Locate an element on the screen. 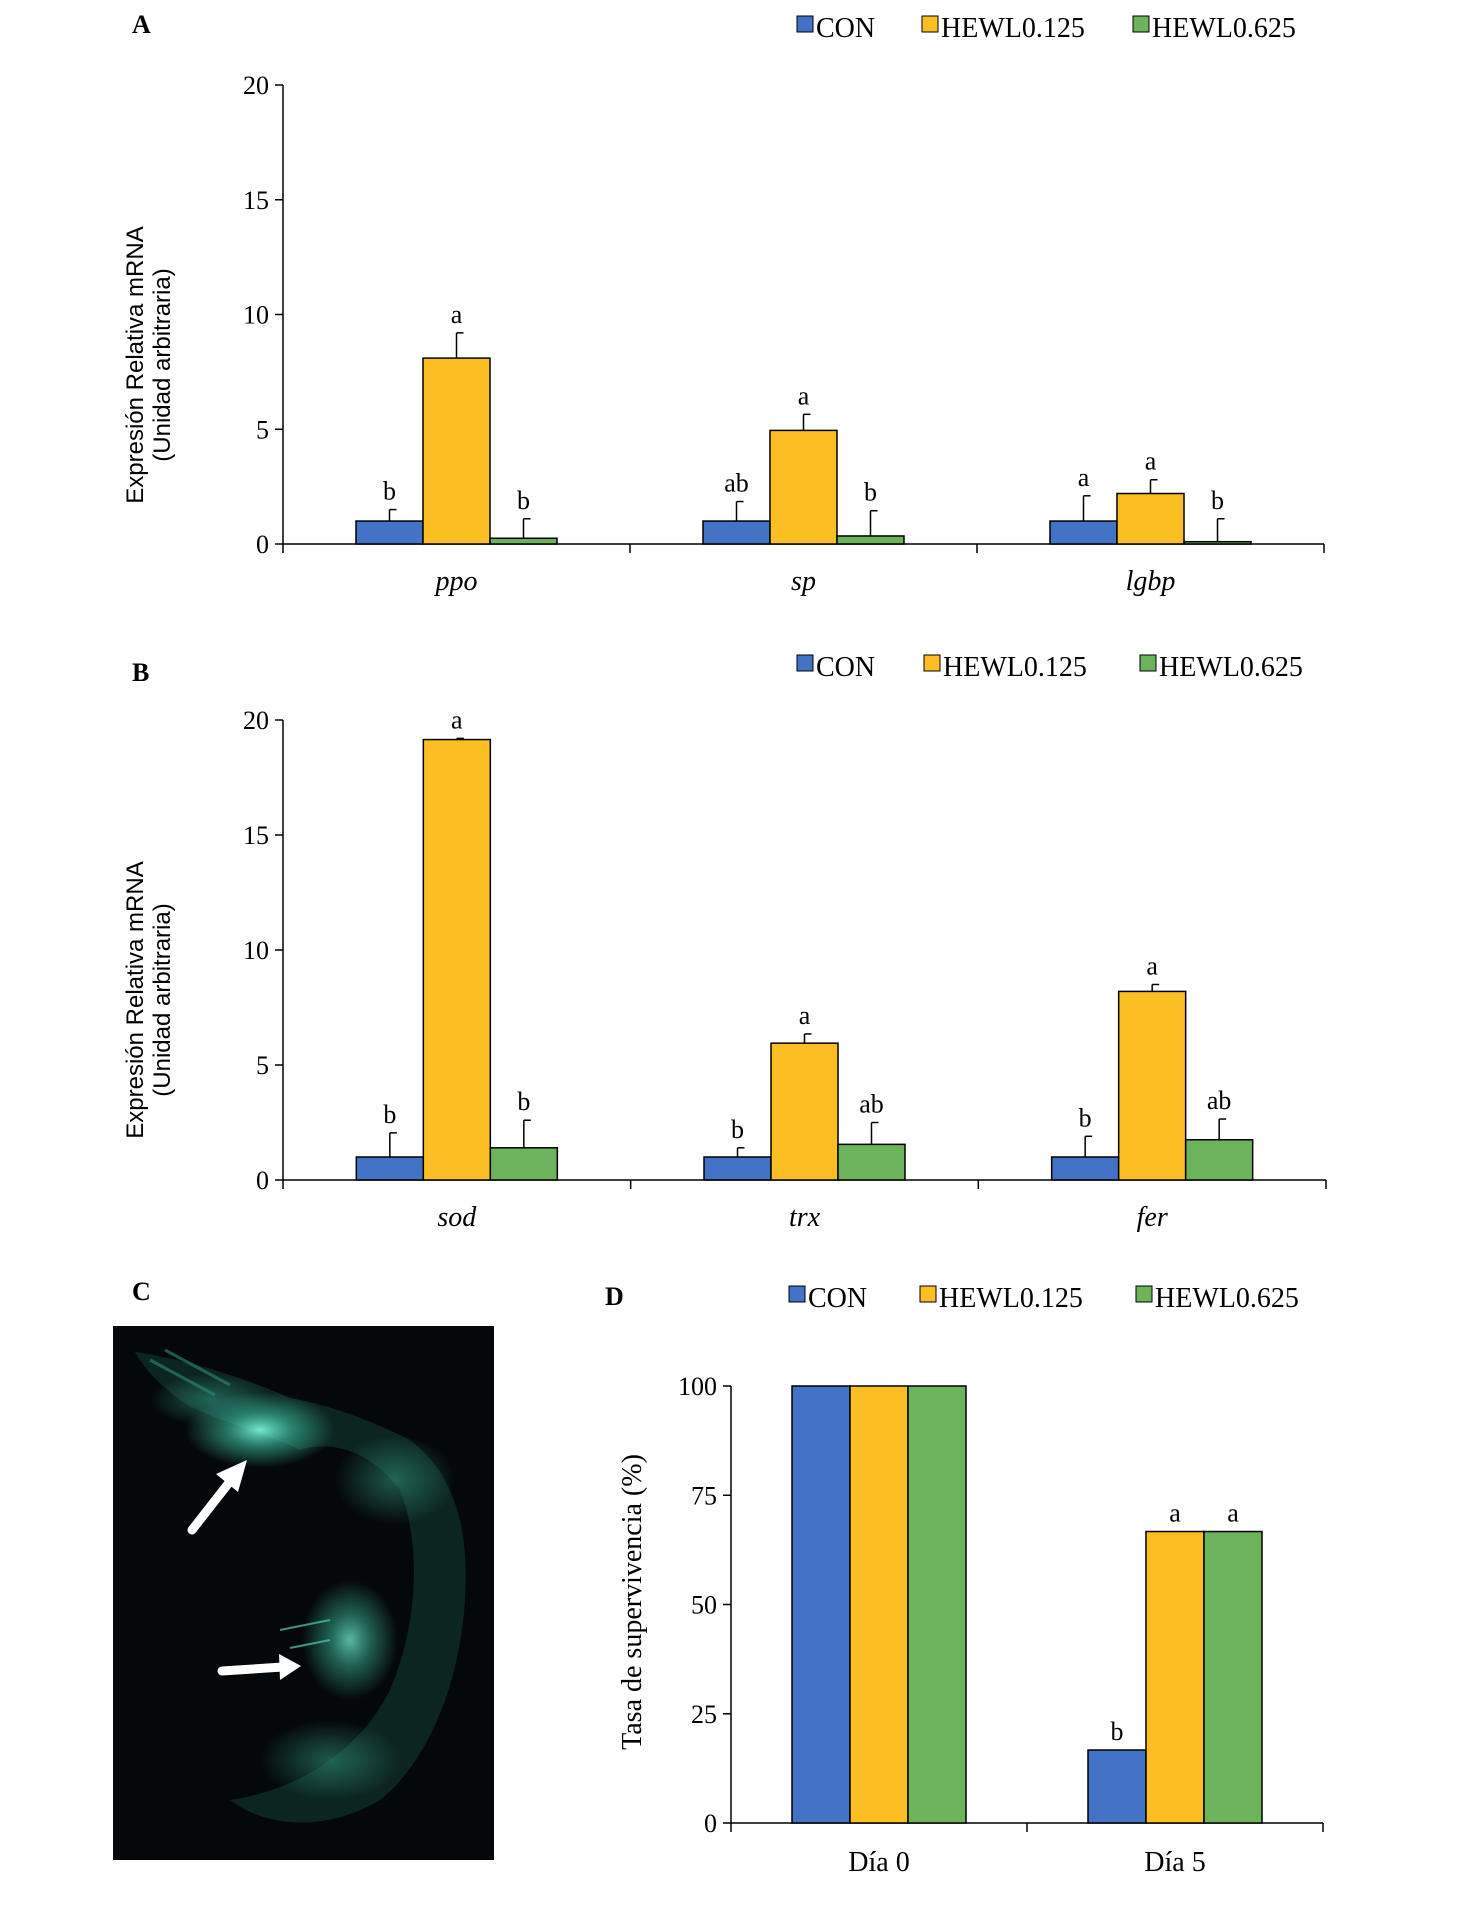 The image size is (1472, 1932). category-label-sod: sod is located at coordinates (457, 1217).